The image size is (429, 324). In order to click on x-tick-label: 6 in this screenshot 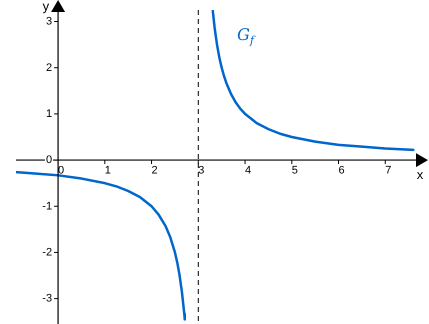, I will do `click(341, 170)`.